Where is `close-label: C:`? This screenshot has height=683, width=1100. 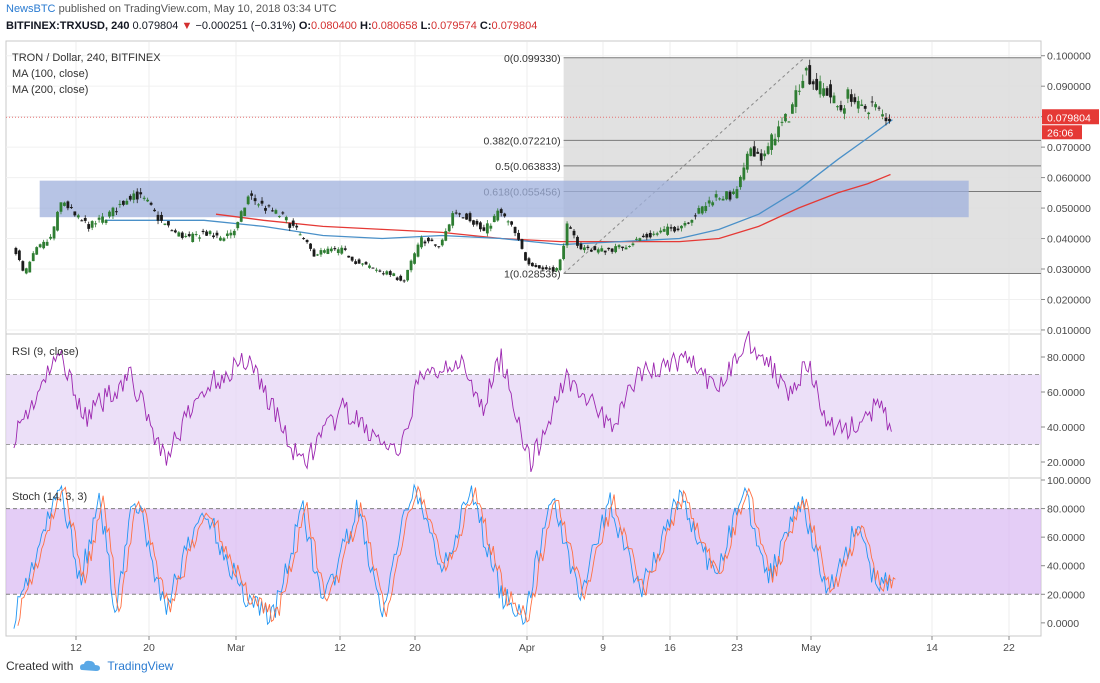 close-label: C: is located at coordinates (485, 26).